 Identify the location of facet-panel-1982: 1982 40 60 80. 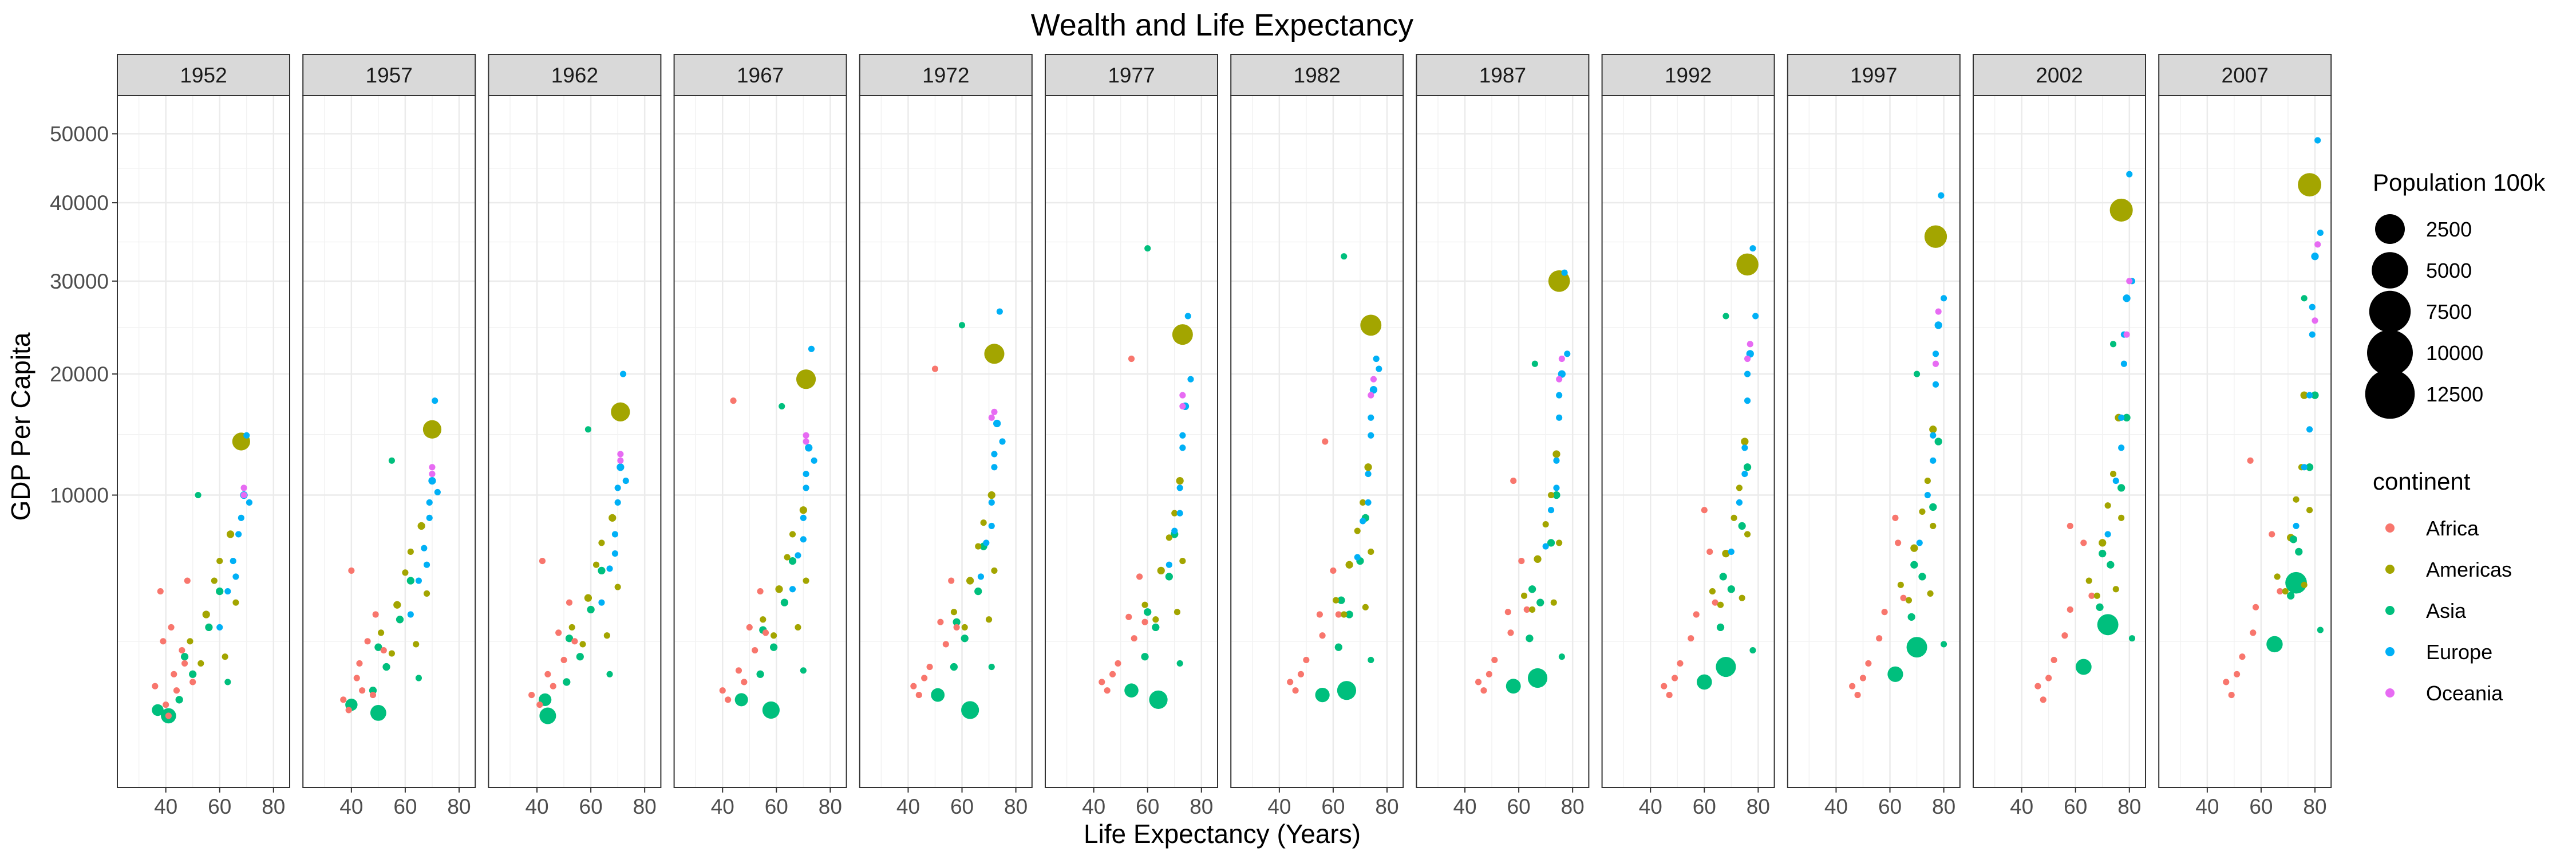
(1317, 436).